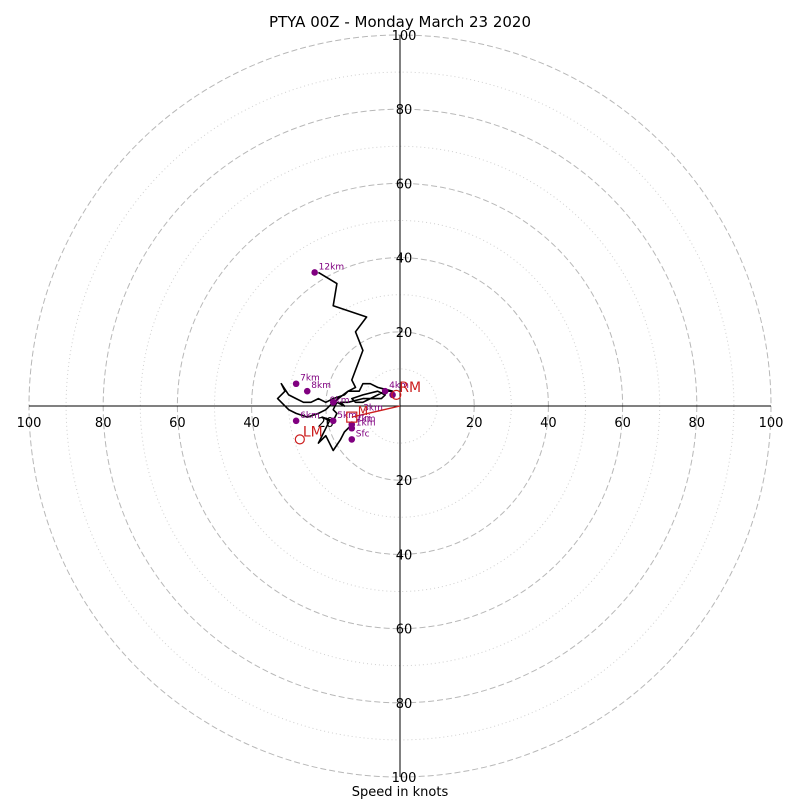  I want to click on height-label: 2km, so click(366, 420).